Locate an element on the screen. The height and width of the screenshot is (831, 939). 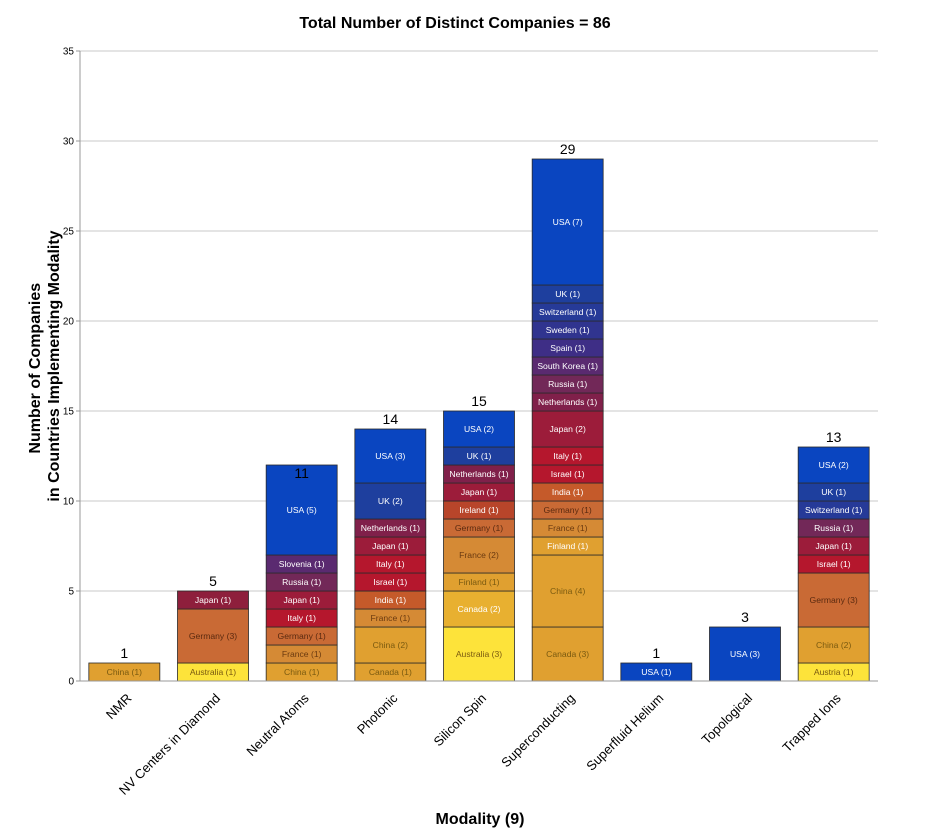
y-tick-label: 20 is located at coordinates (69, 322).